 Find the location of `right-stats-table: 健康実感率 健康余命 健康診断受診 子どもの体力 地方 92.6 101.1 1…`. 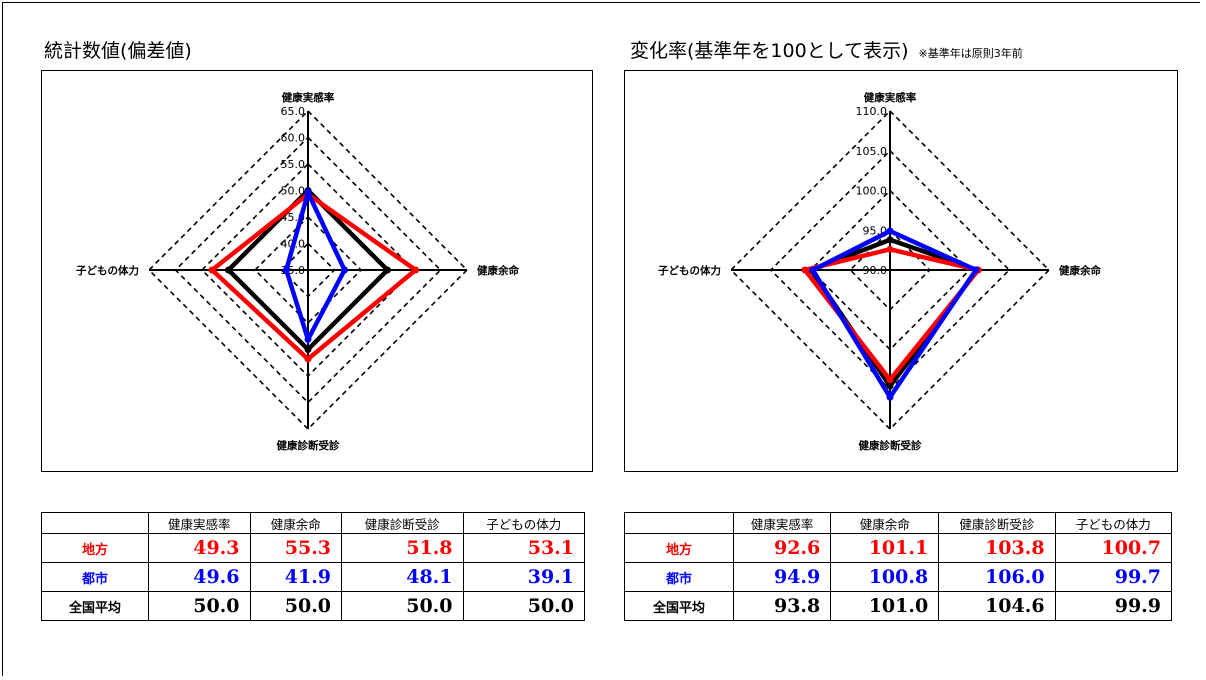

right-stats-table: 健康実感率 健康余命 健康診断受診 子どもの体力 地方 92.6 101.1 1… is located at coordinates (898, 566).